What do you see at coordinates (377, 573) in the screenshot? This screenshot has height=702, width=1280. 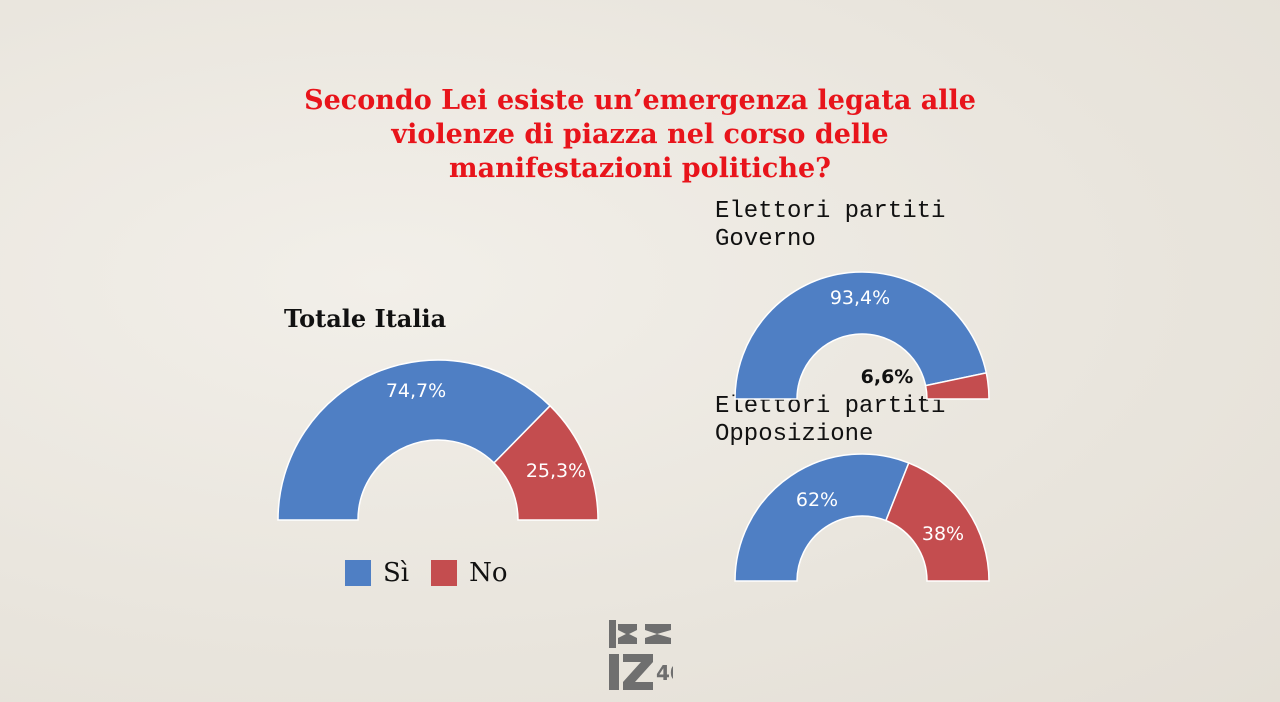 I see `legend-item-si: Sì` at bounding box center [377, 573].